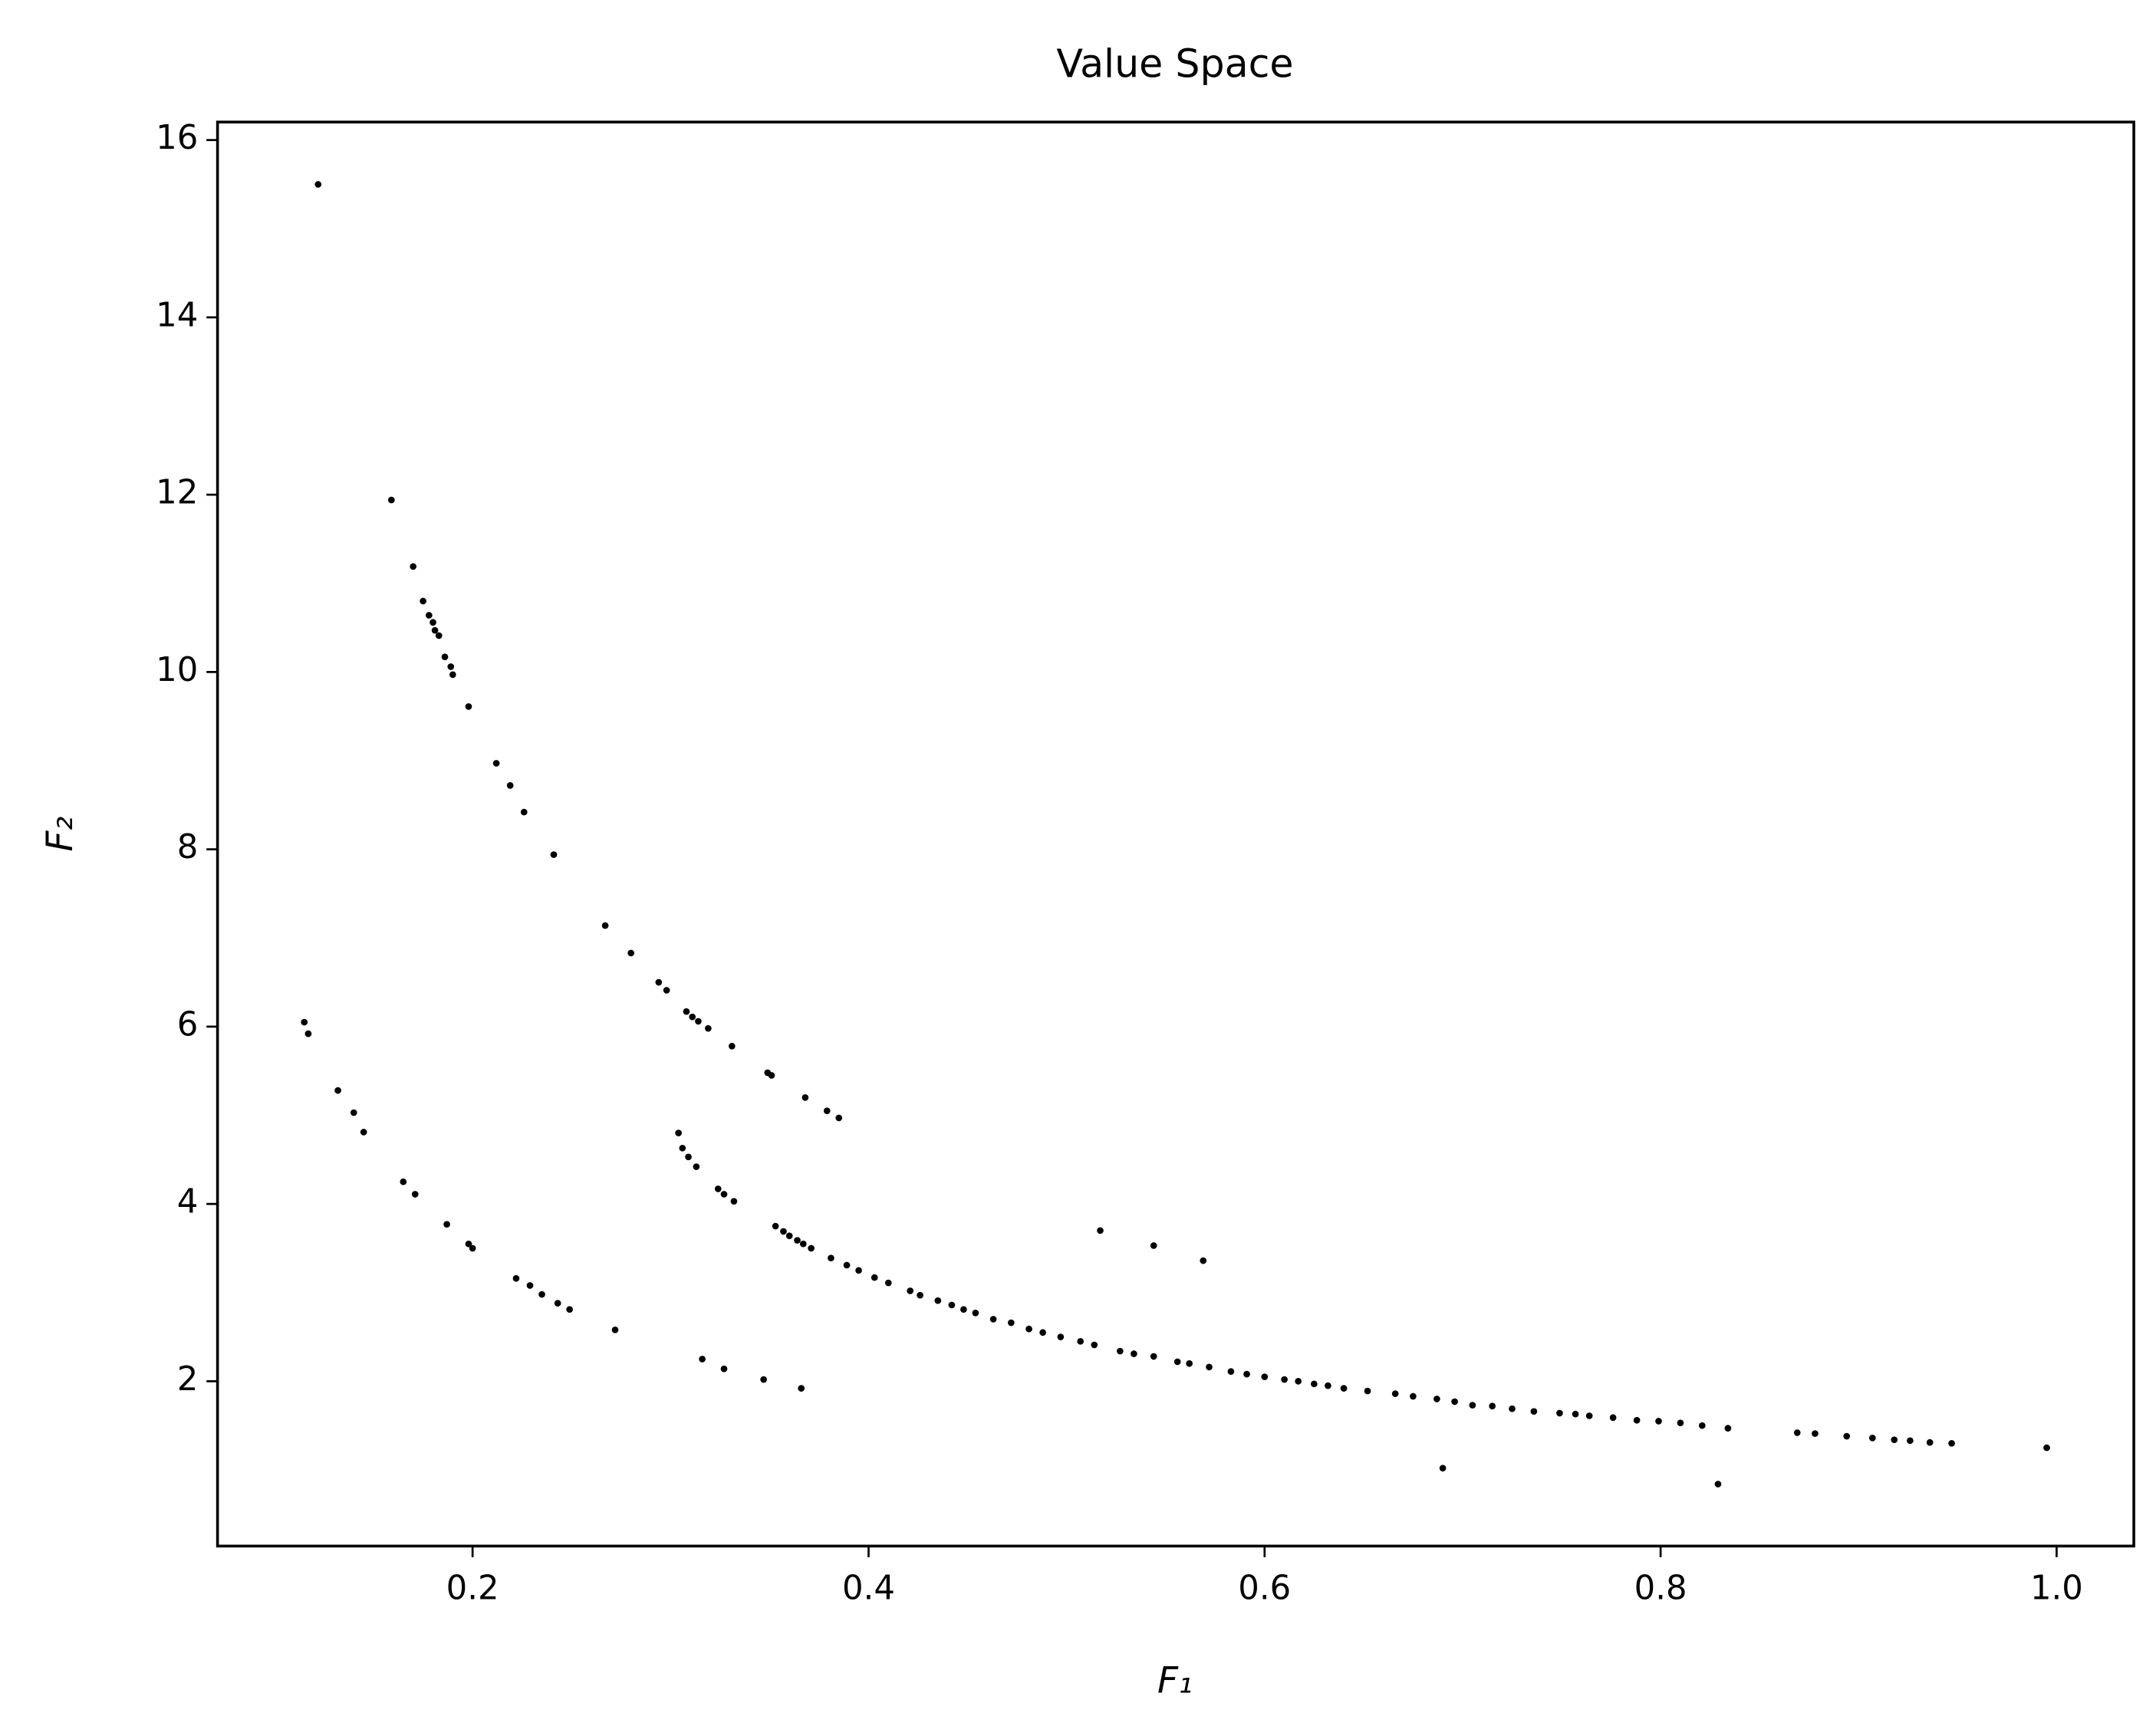 Image resolution: width=2156 pixels, height=1736 pixels. What do you see at coordinates (177, 493) in the screenshot?
I see `y-tick-label: 12` at bounding box center [177, 493].